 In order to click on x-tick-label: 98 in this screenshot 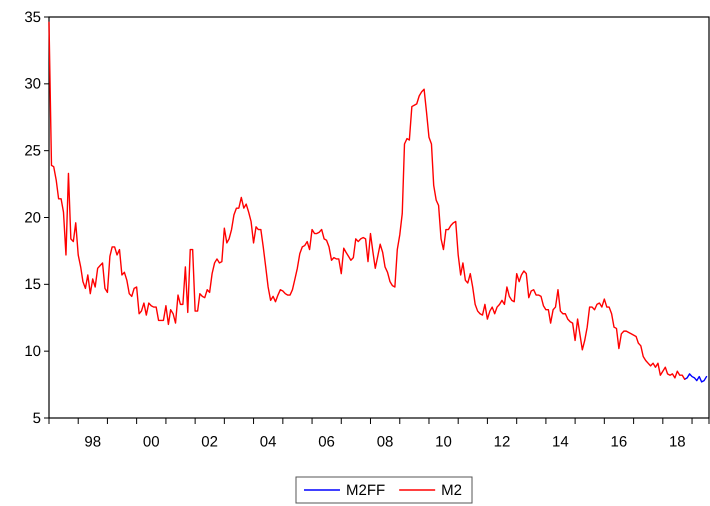, I will do `click(93, 442)`.